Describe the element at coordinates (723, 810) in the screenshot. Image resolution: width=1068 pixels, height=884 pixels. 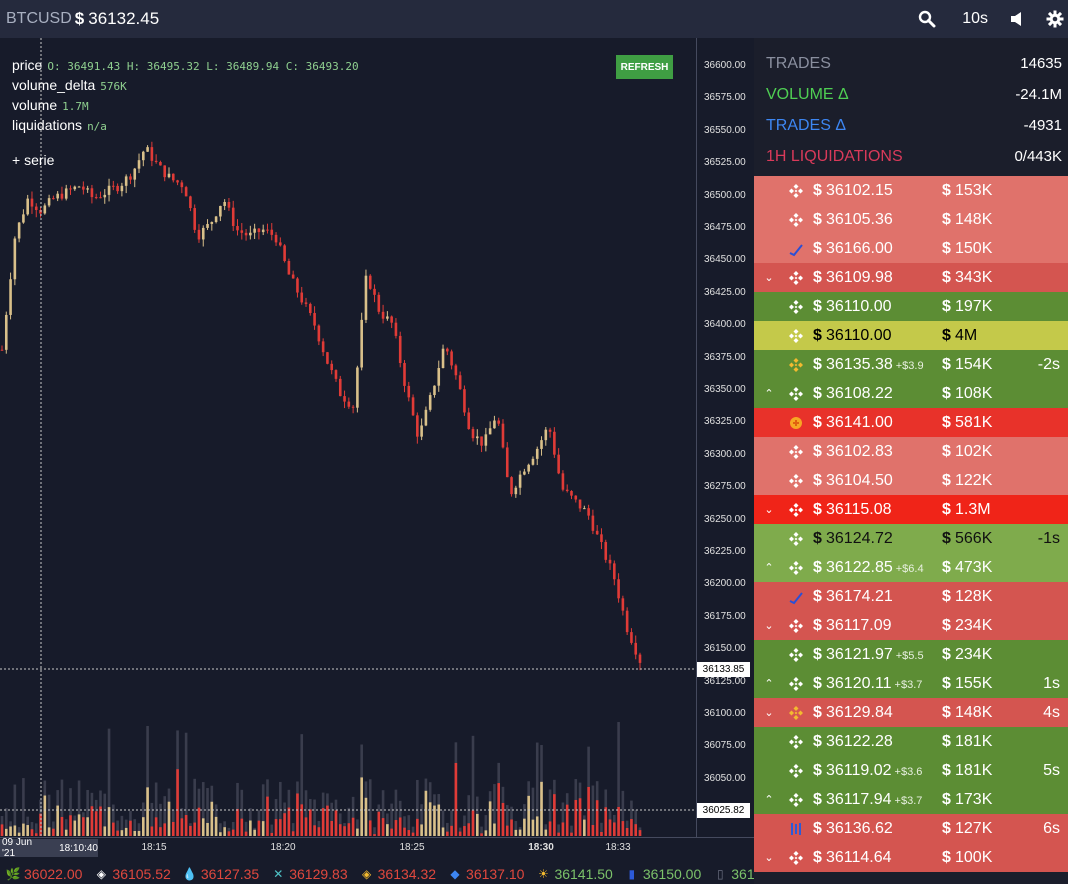
I see `crosshair-price-tag: 36025.82` at that location.